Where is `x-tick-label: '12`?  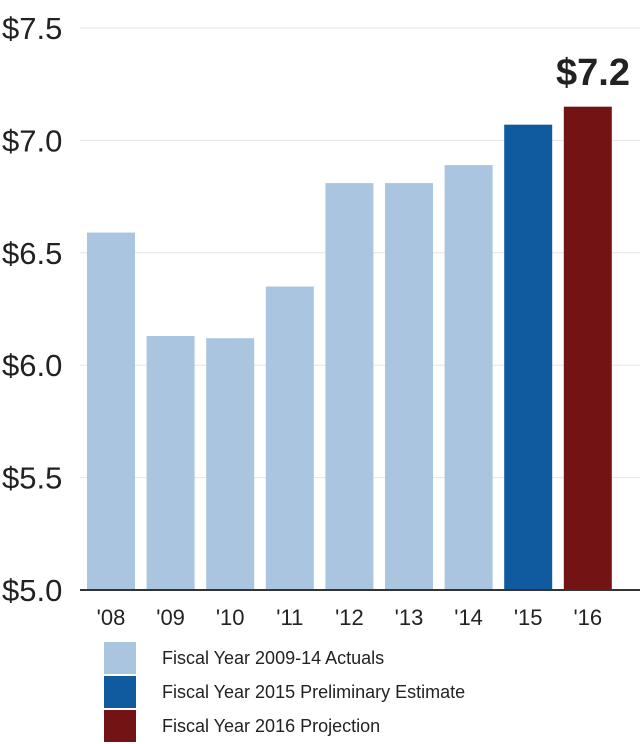 x-tick-label: '12 is located at coordinates (349, 617).